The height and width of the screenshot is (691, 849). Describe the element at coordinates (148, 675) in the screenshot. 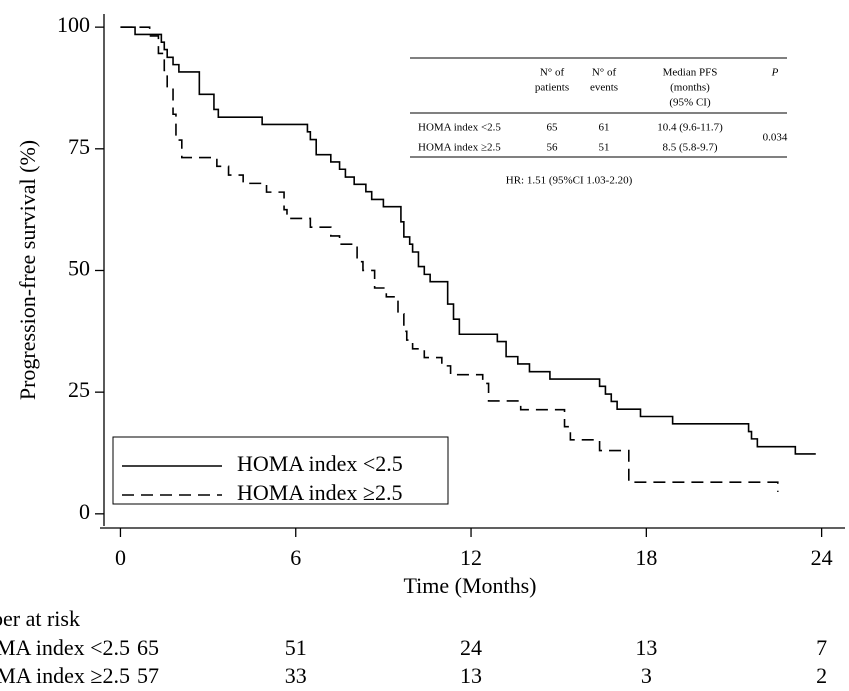

I see `risk-value: 57` at that location.